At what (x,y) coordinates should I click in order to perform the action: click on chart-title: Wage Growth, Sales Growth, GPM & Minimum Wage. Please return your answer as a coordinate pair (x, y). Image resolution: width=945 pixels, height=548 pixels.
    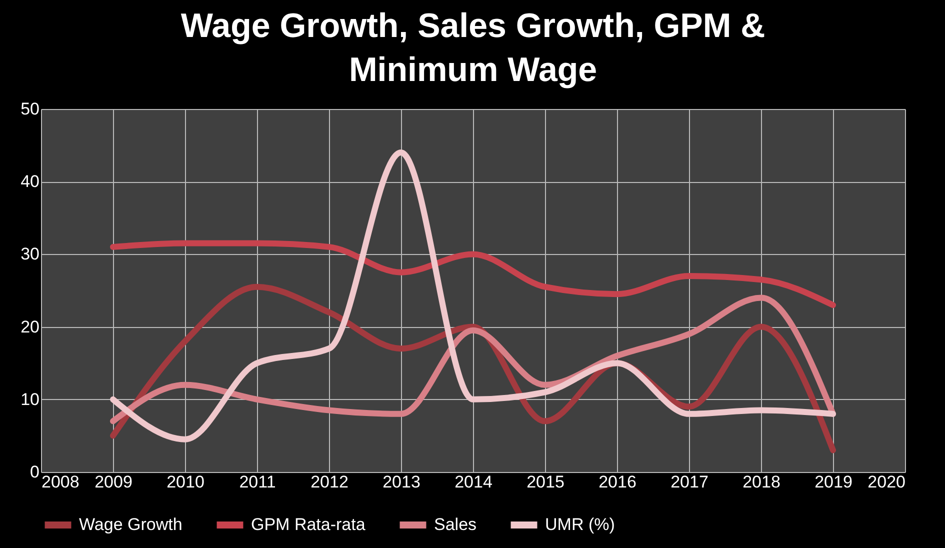
    Looking at the image, I should click on (473, 48).